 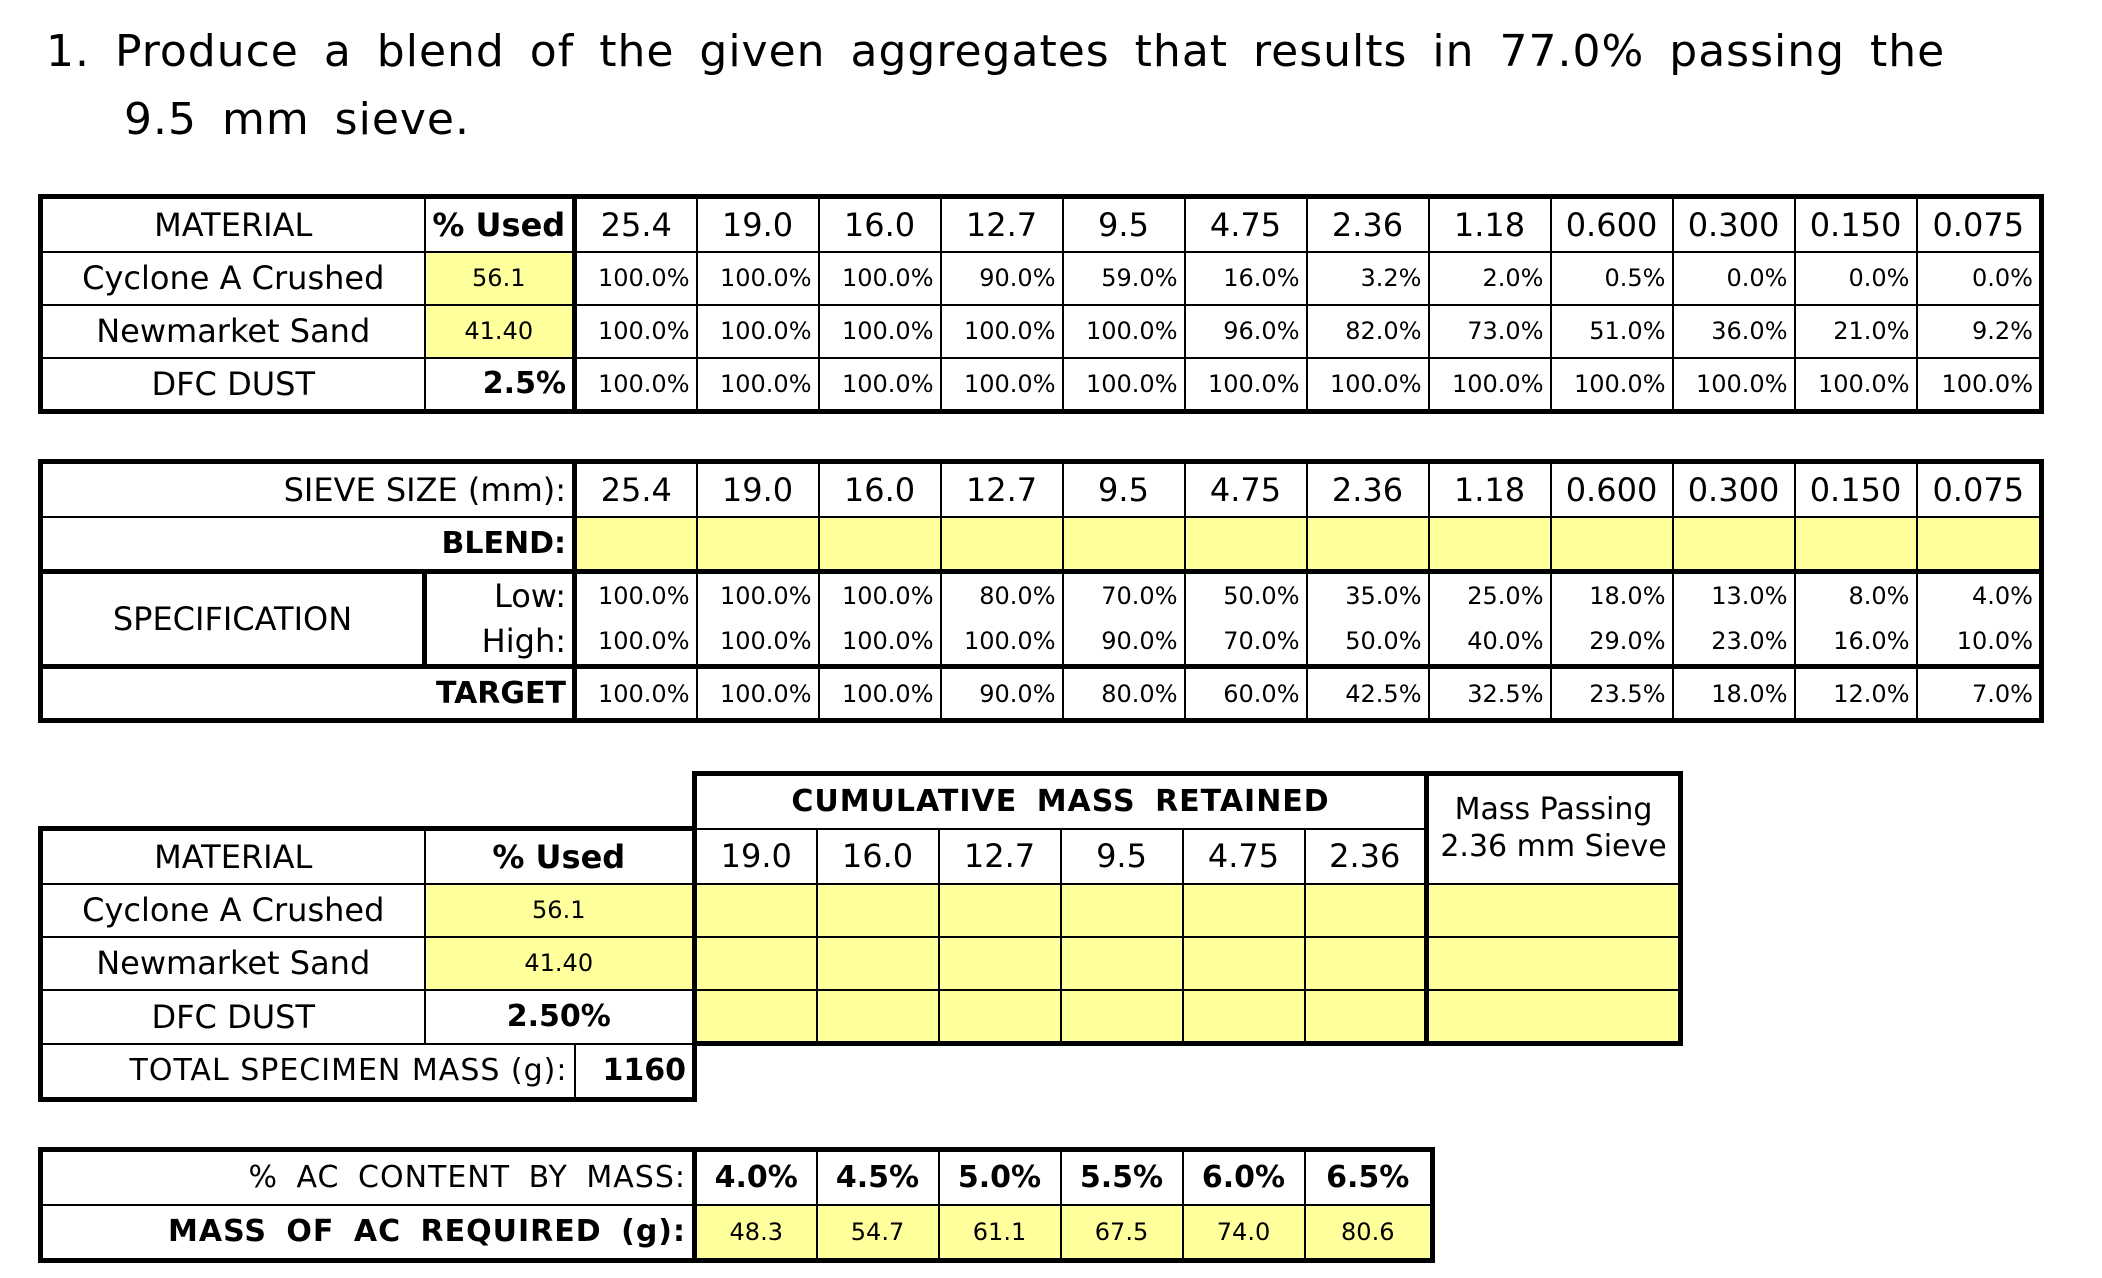 What do you see at coordinates (1367, 694) in the screenshot?
I see `target-value: 42.5%` at bounding box center [1367, 694].